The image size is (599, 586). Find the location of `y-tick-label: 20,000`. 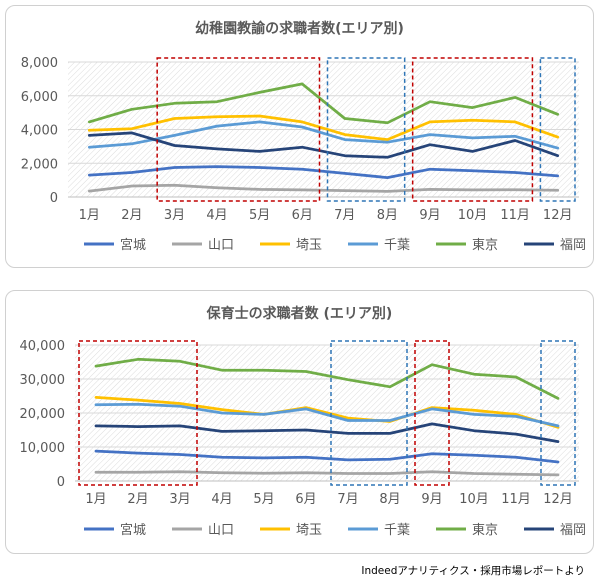

y-tick-label: 20,000 is located at coordinates (43, 414).